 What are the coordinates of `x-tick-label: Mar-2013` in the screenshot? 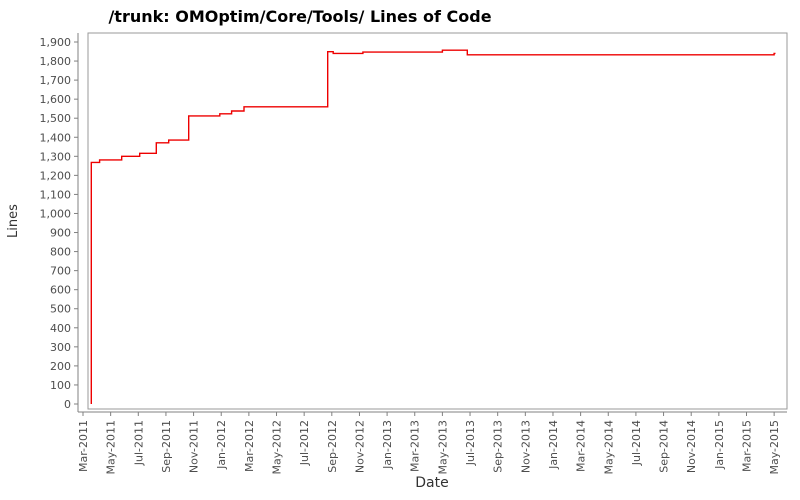 It's located at (415, 446).